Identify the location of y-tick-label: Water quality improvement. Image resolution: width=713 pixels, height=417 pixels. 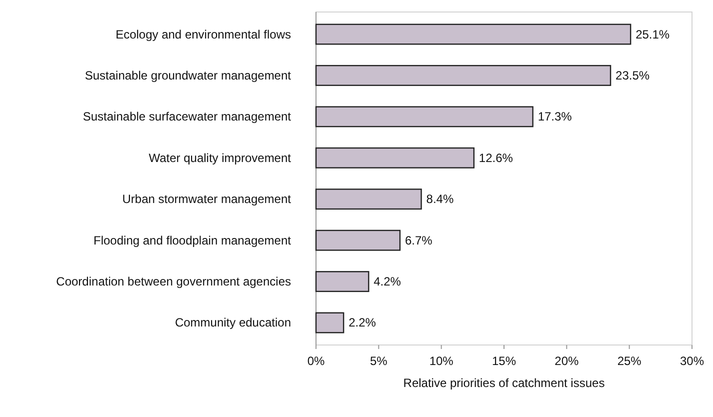
(220, 157).